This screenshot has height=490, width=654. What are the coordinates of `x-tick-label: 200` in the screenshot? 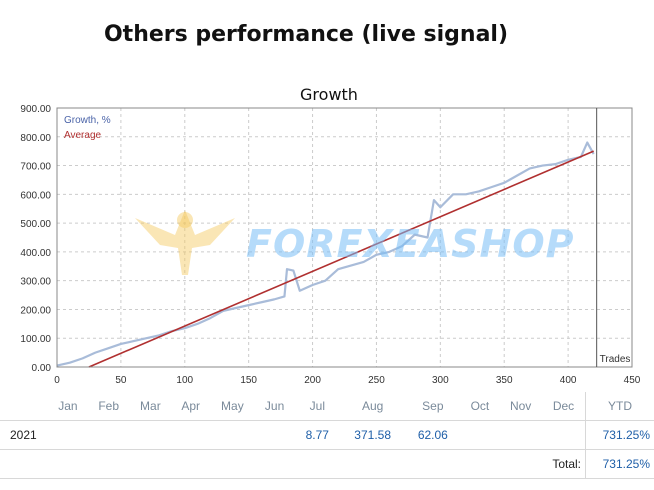 It's located at (312, 380).